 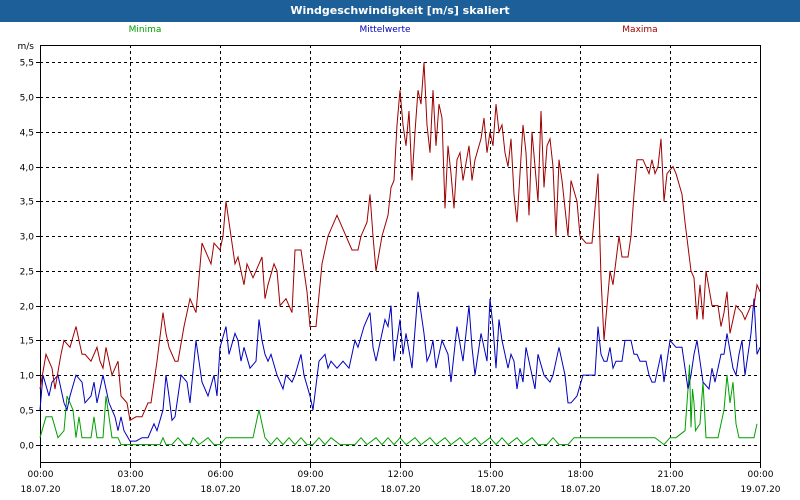 I want to click on y-tick-label: 2,5, so click(x=27, y=273).